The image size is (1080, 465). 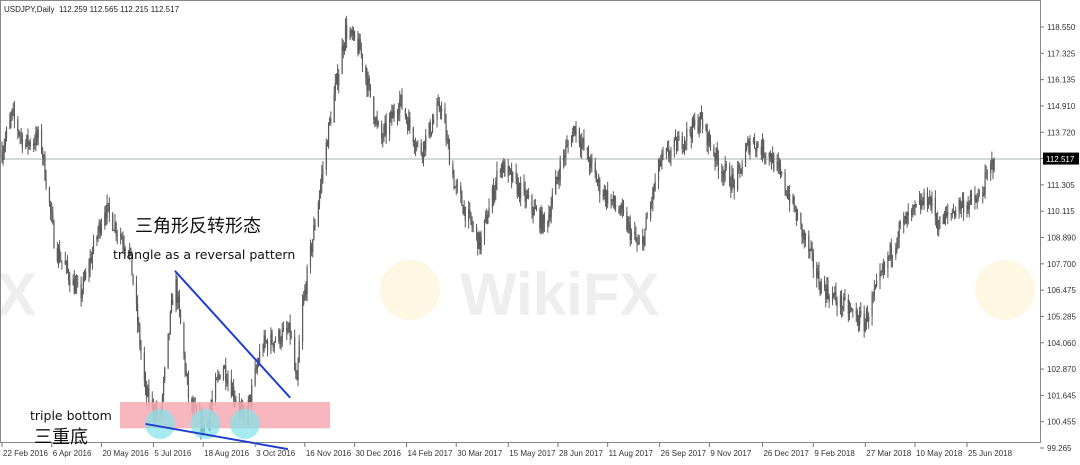 What do you see at coordinates (990, 453) in the screenshot?
I see `x-tick-label: 25 Jun 2018` at bounding box center [990, 453].